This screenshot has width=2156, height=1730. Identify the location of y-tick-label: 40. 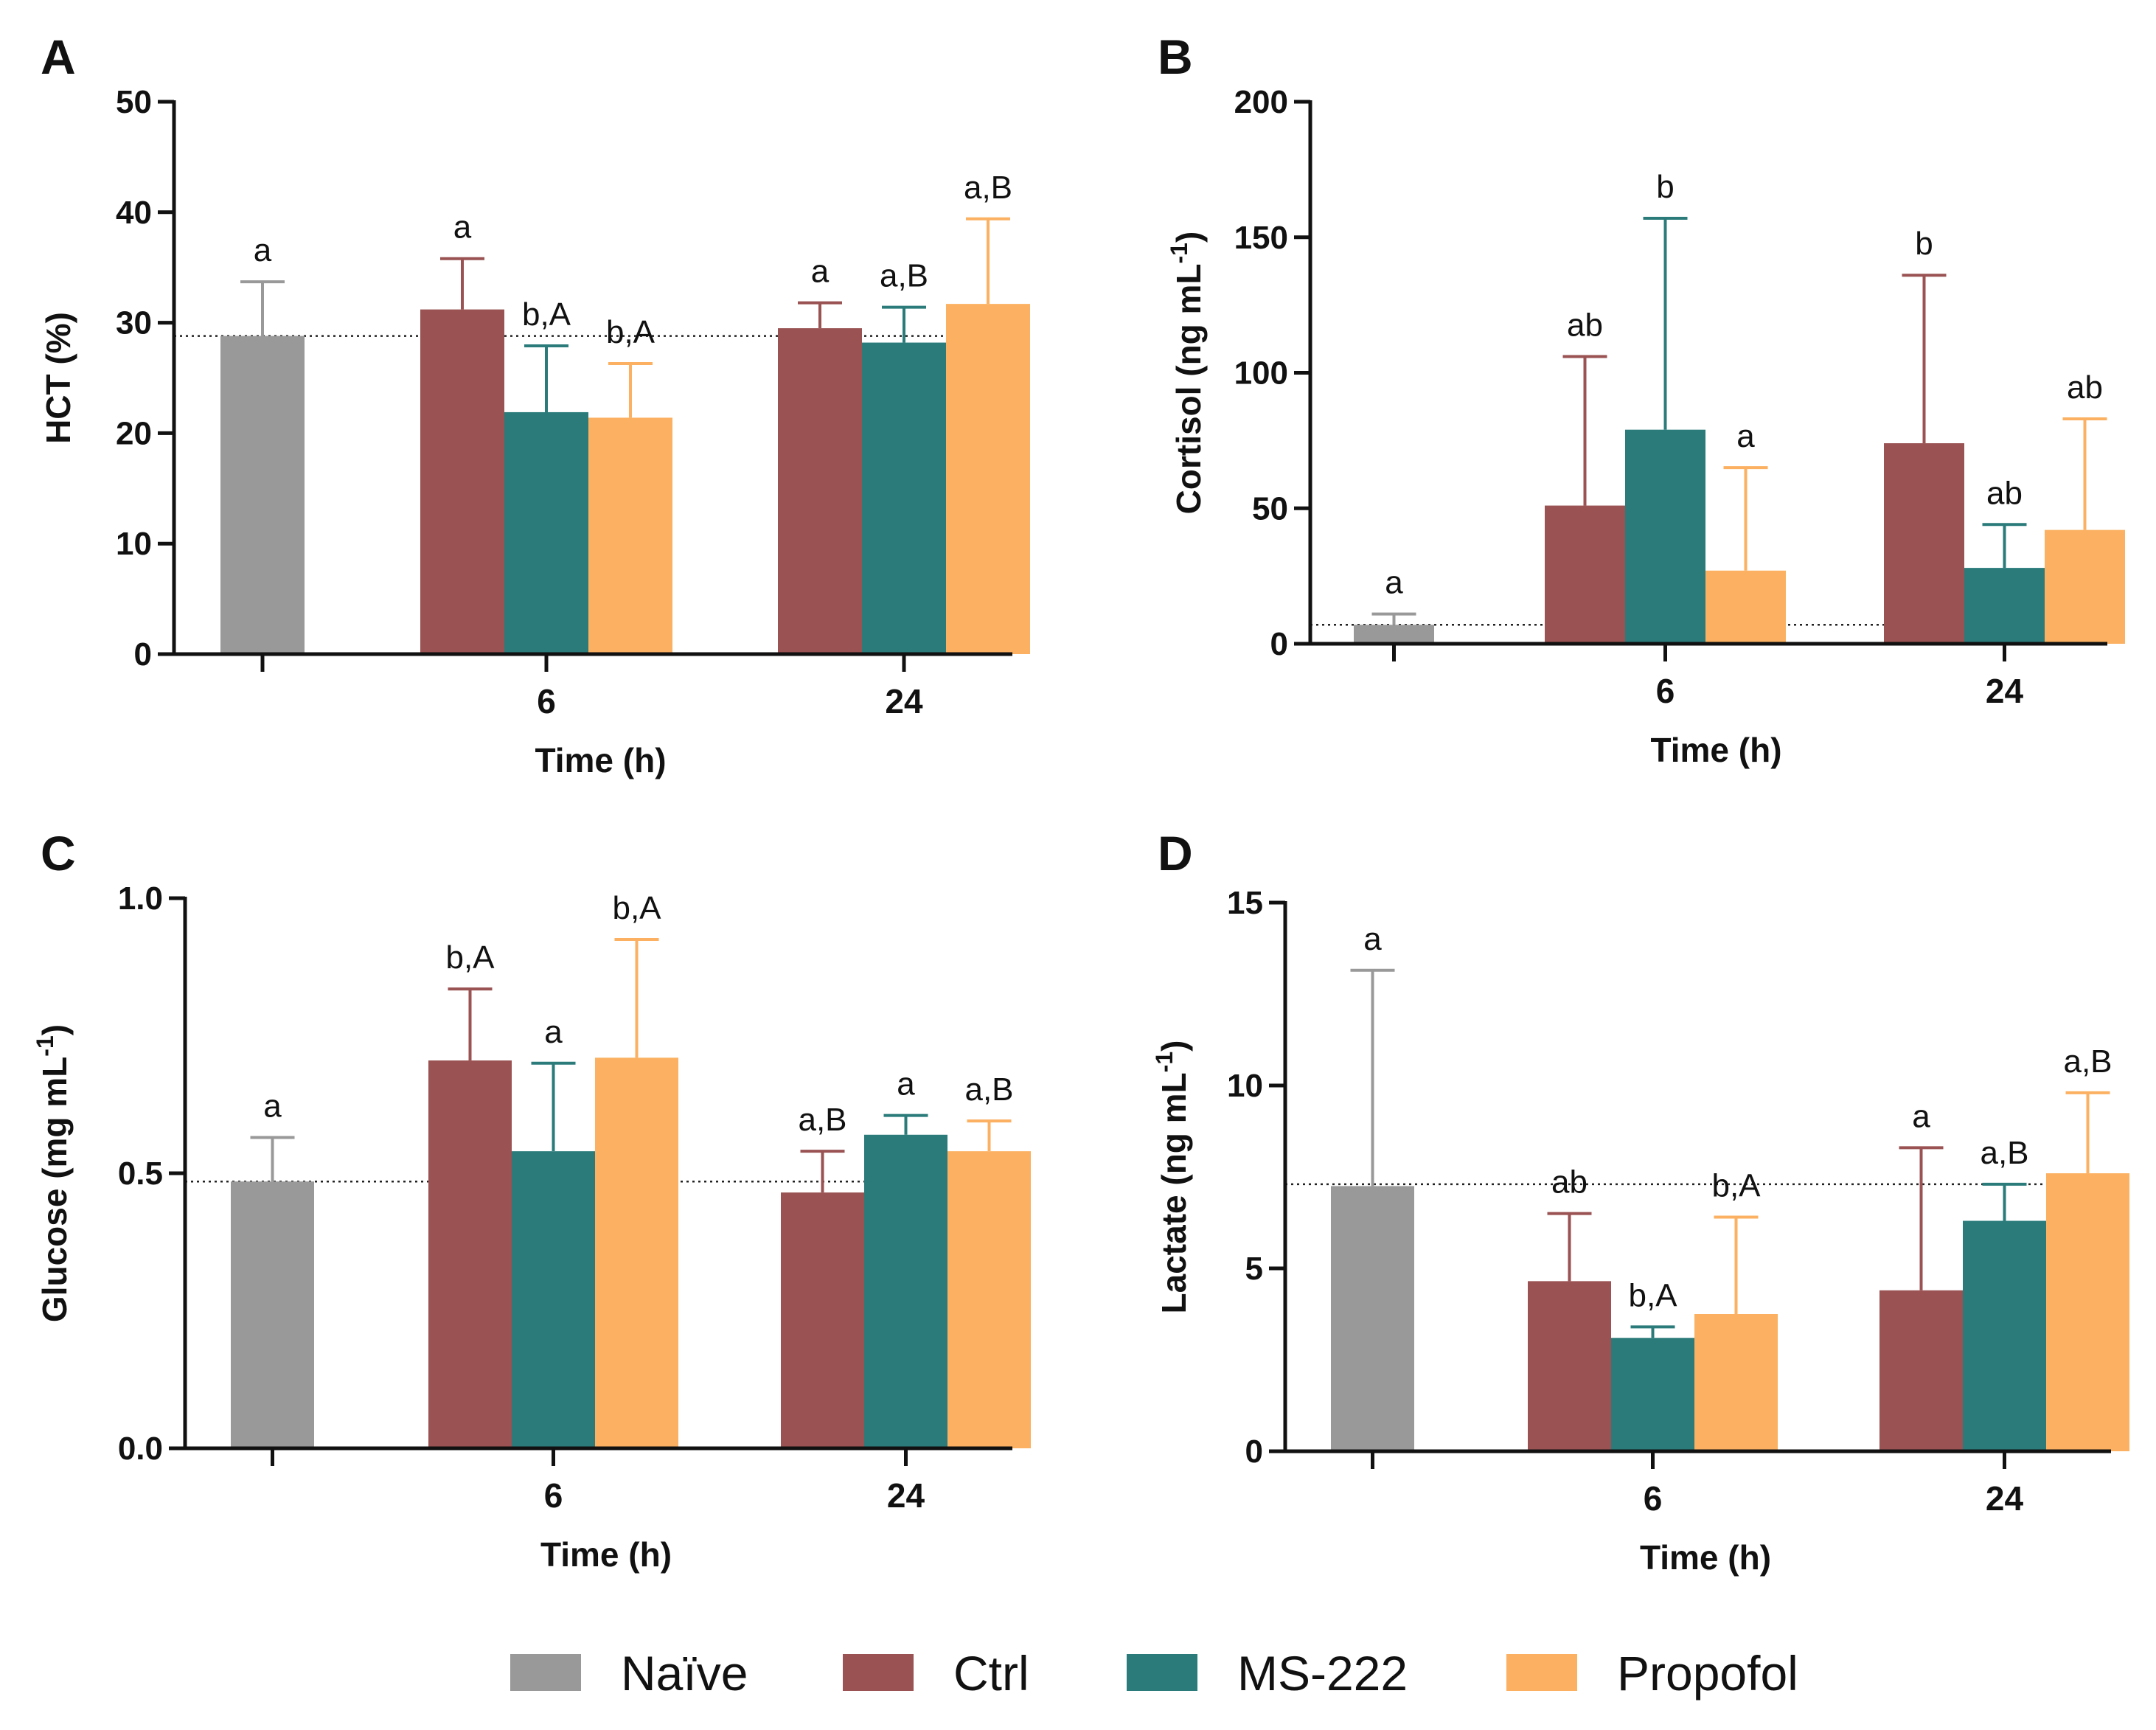
(134, 213).